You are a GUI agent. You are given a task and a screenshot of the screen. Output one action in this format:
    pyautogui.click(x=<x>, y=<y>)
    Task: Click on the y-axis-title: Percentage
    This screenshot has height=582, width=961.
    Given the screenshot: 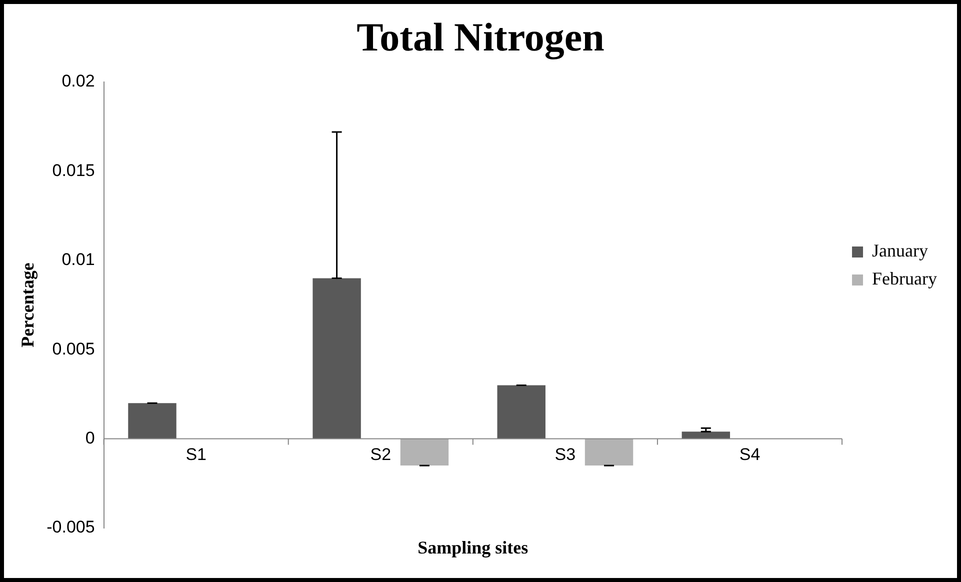 What is the action you would take?
    pyautogui.click(x=27, y=305)
    